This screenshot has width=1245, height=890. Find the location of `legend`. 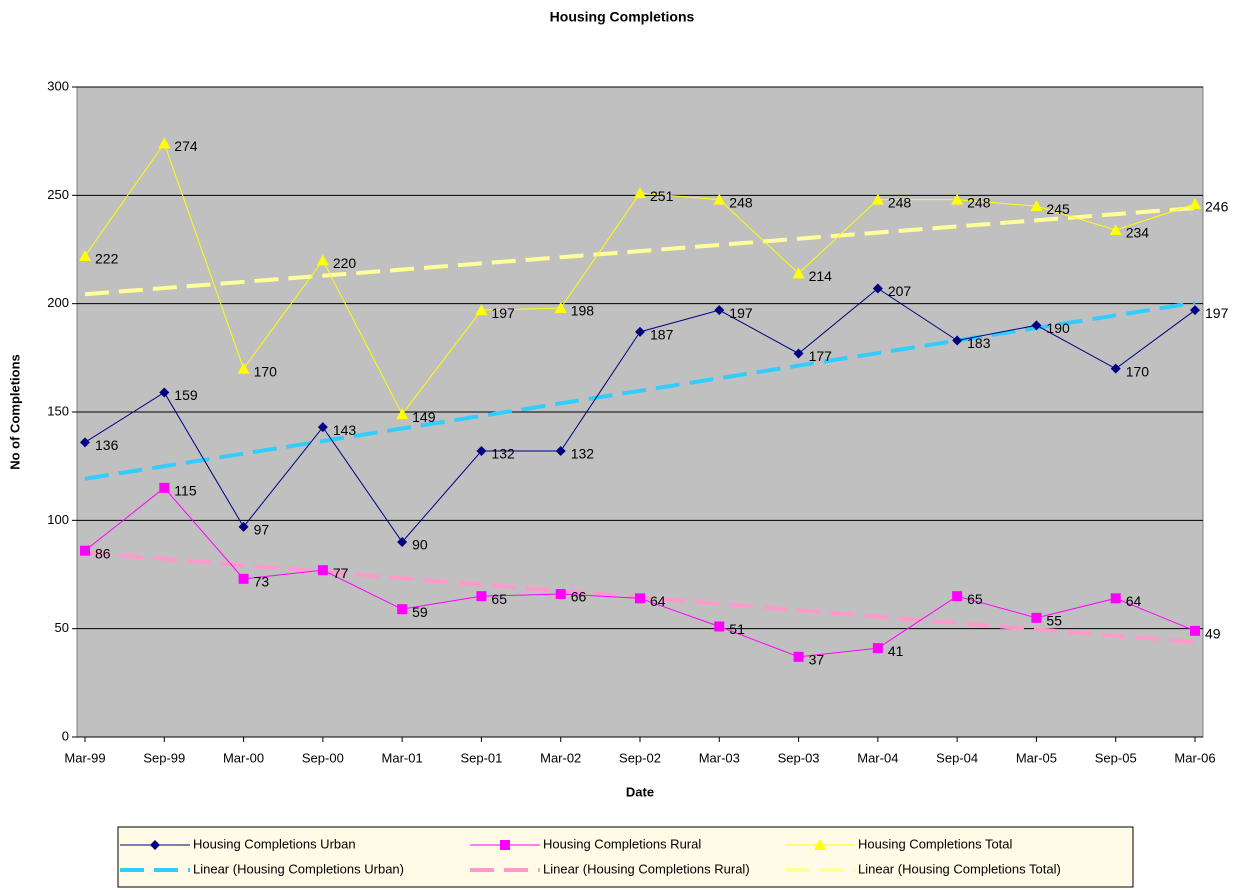

legend is located at coordinates (625, 857).